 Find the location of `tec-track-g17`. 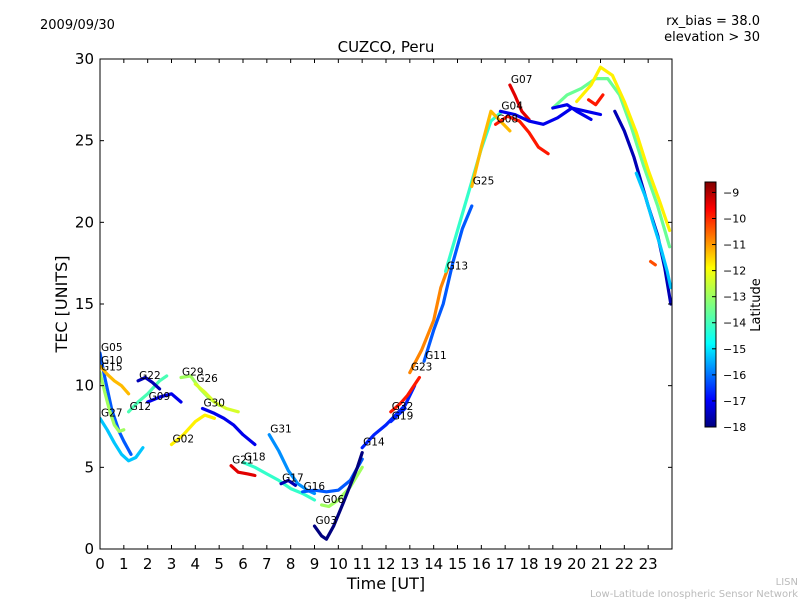

tec-track-g17 is located at coordinates (288, 482).